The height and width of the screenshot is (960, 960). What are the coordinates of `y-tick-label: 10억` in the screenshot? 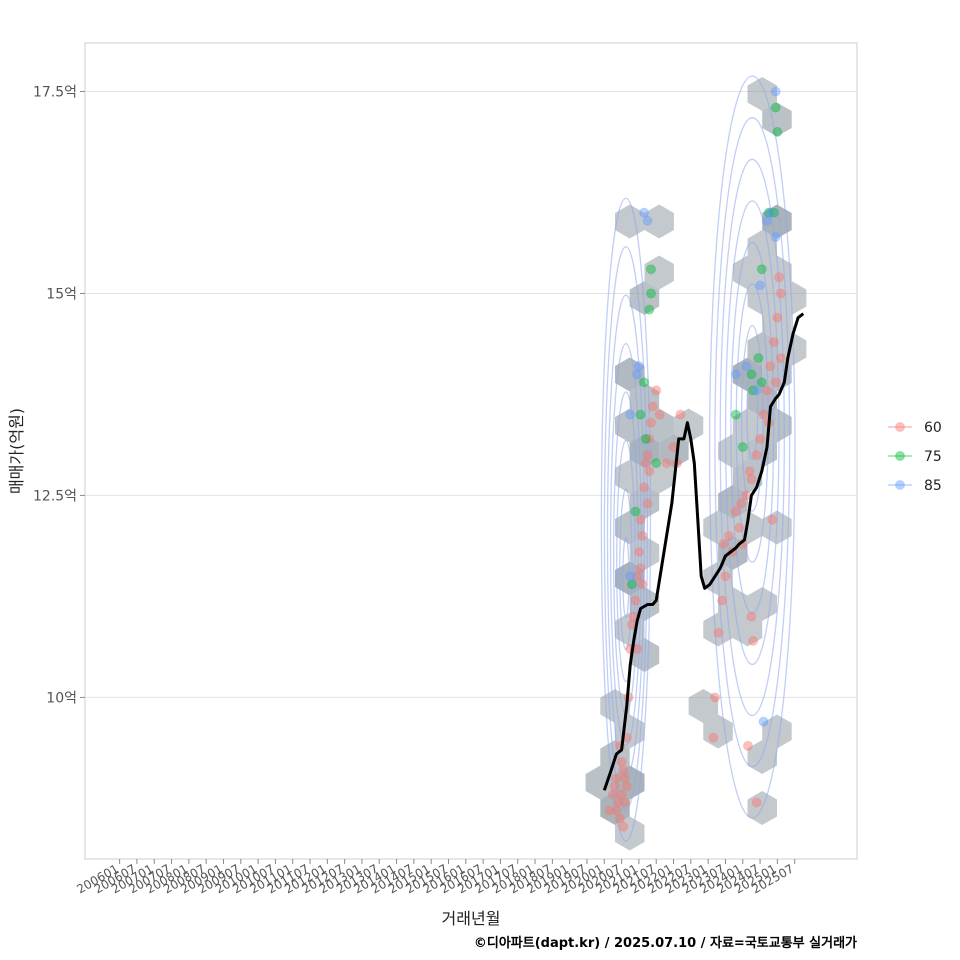 It's located at (61, 698).